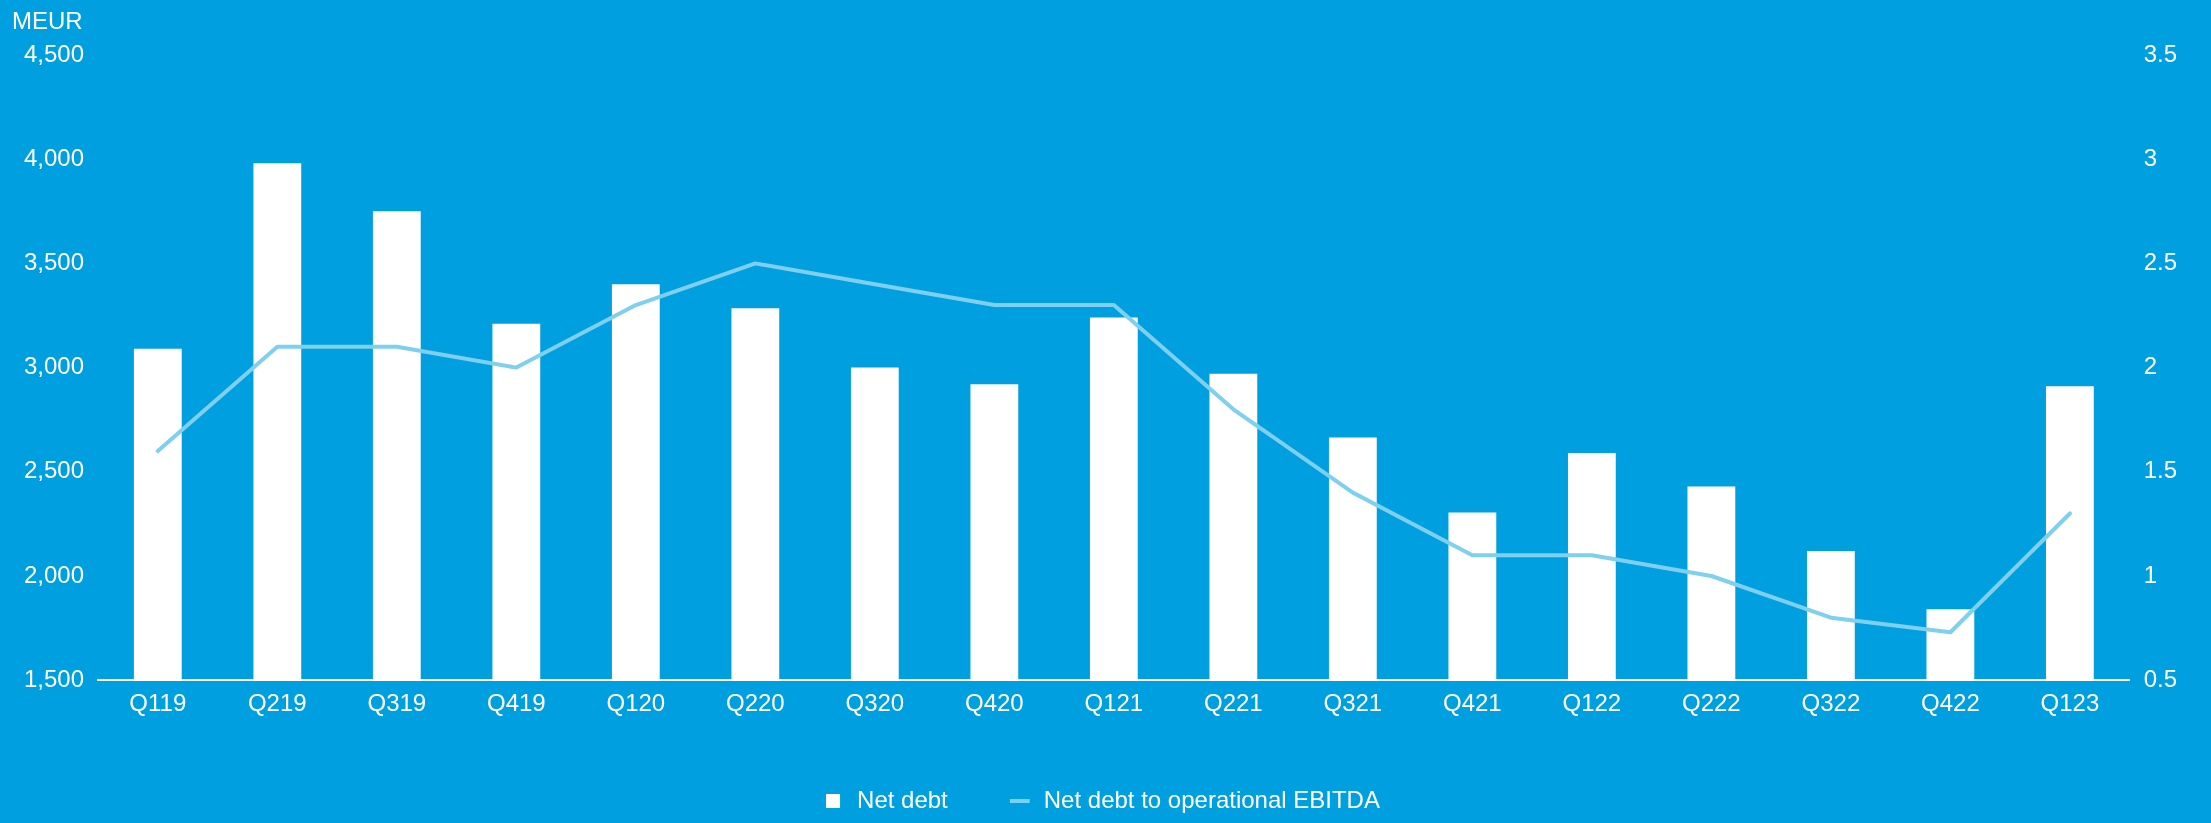 This screenshot has height=823, width=2211. What do you see at coordinates (2070, 703) in the screenshot?
I see `x-tick-label: Q123` at bounding box center [2070, 703].